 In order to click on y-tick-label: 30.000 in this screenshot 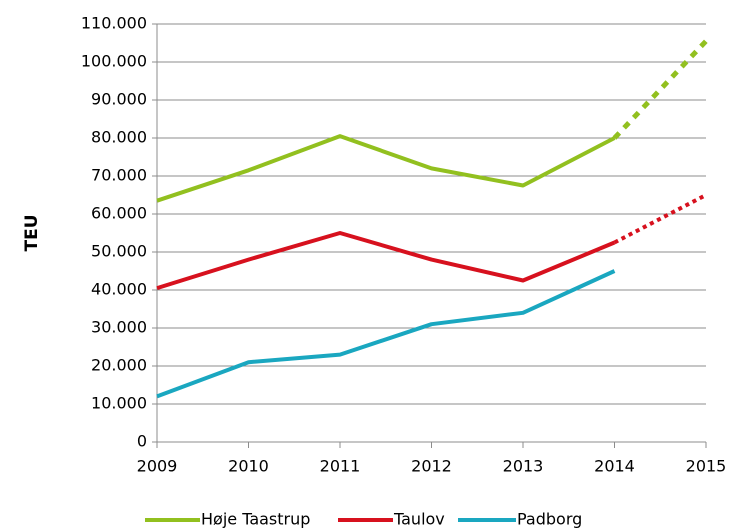, I will do `click(119, 327)`.